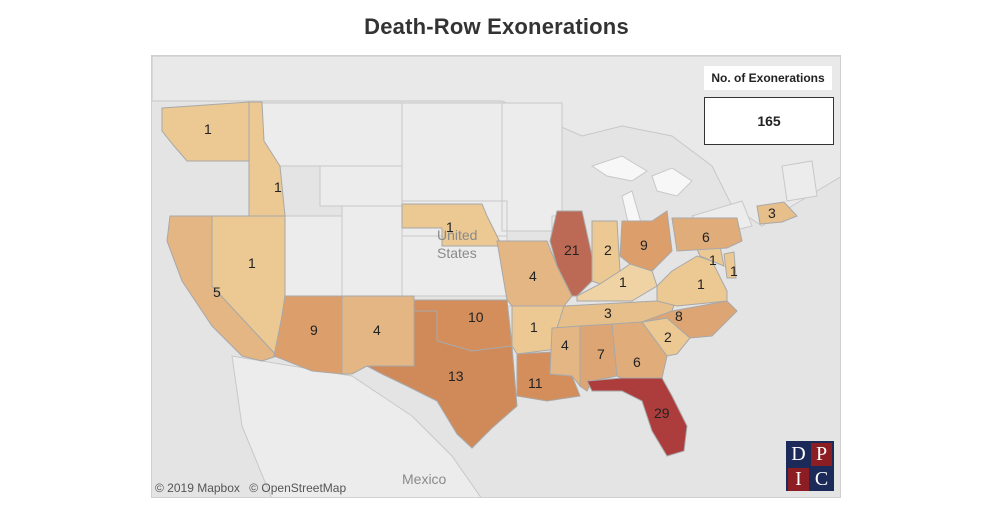 This screenshot has height=519, width=993. I want to click on state-ne, so click(452, 225).